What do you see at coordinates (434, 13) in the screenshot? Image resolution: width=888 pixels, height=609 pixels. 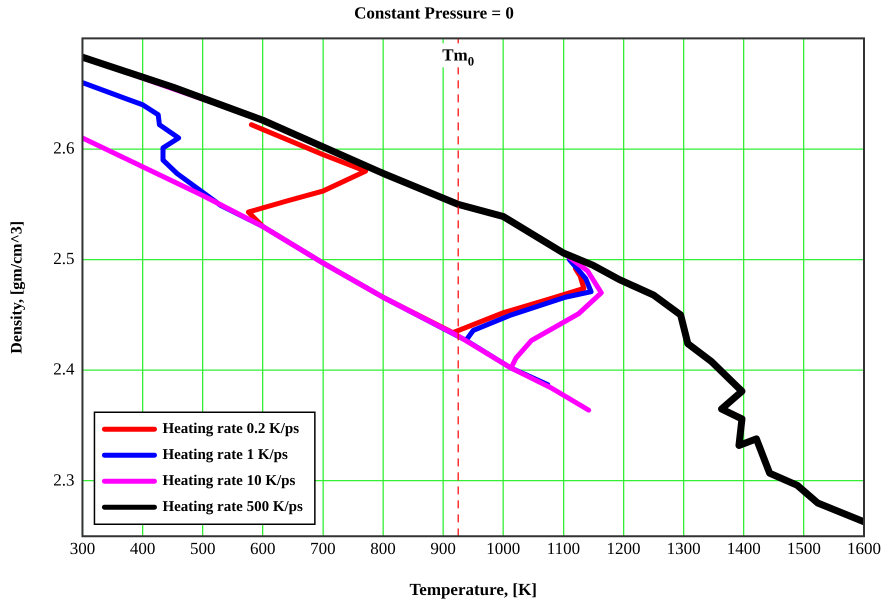 I see `chart-title: Constant Pressure = 0` at bounding box center [434, 13].